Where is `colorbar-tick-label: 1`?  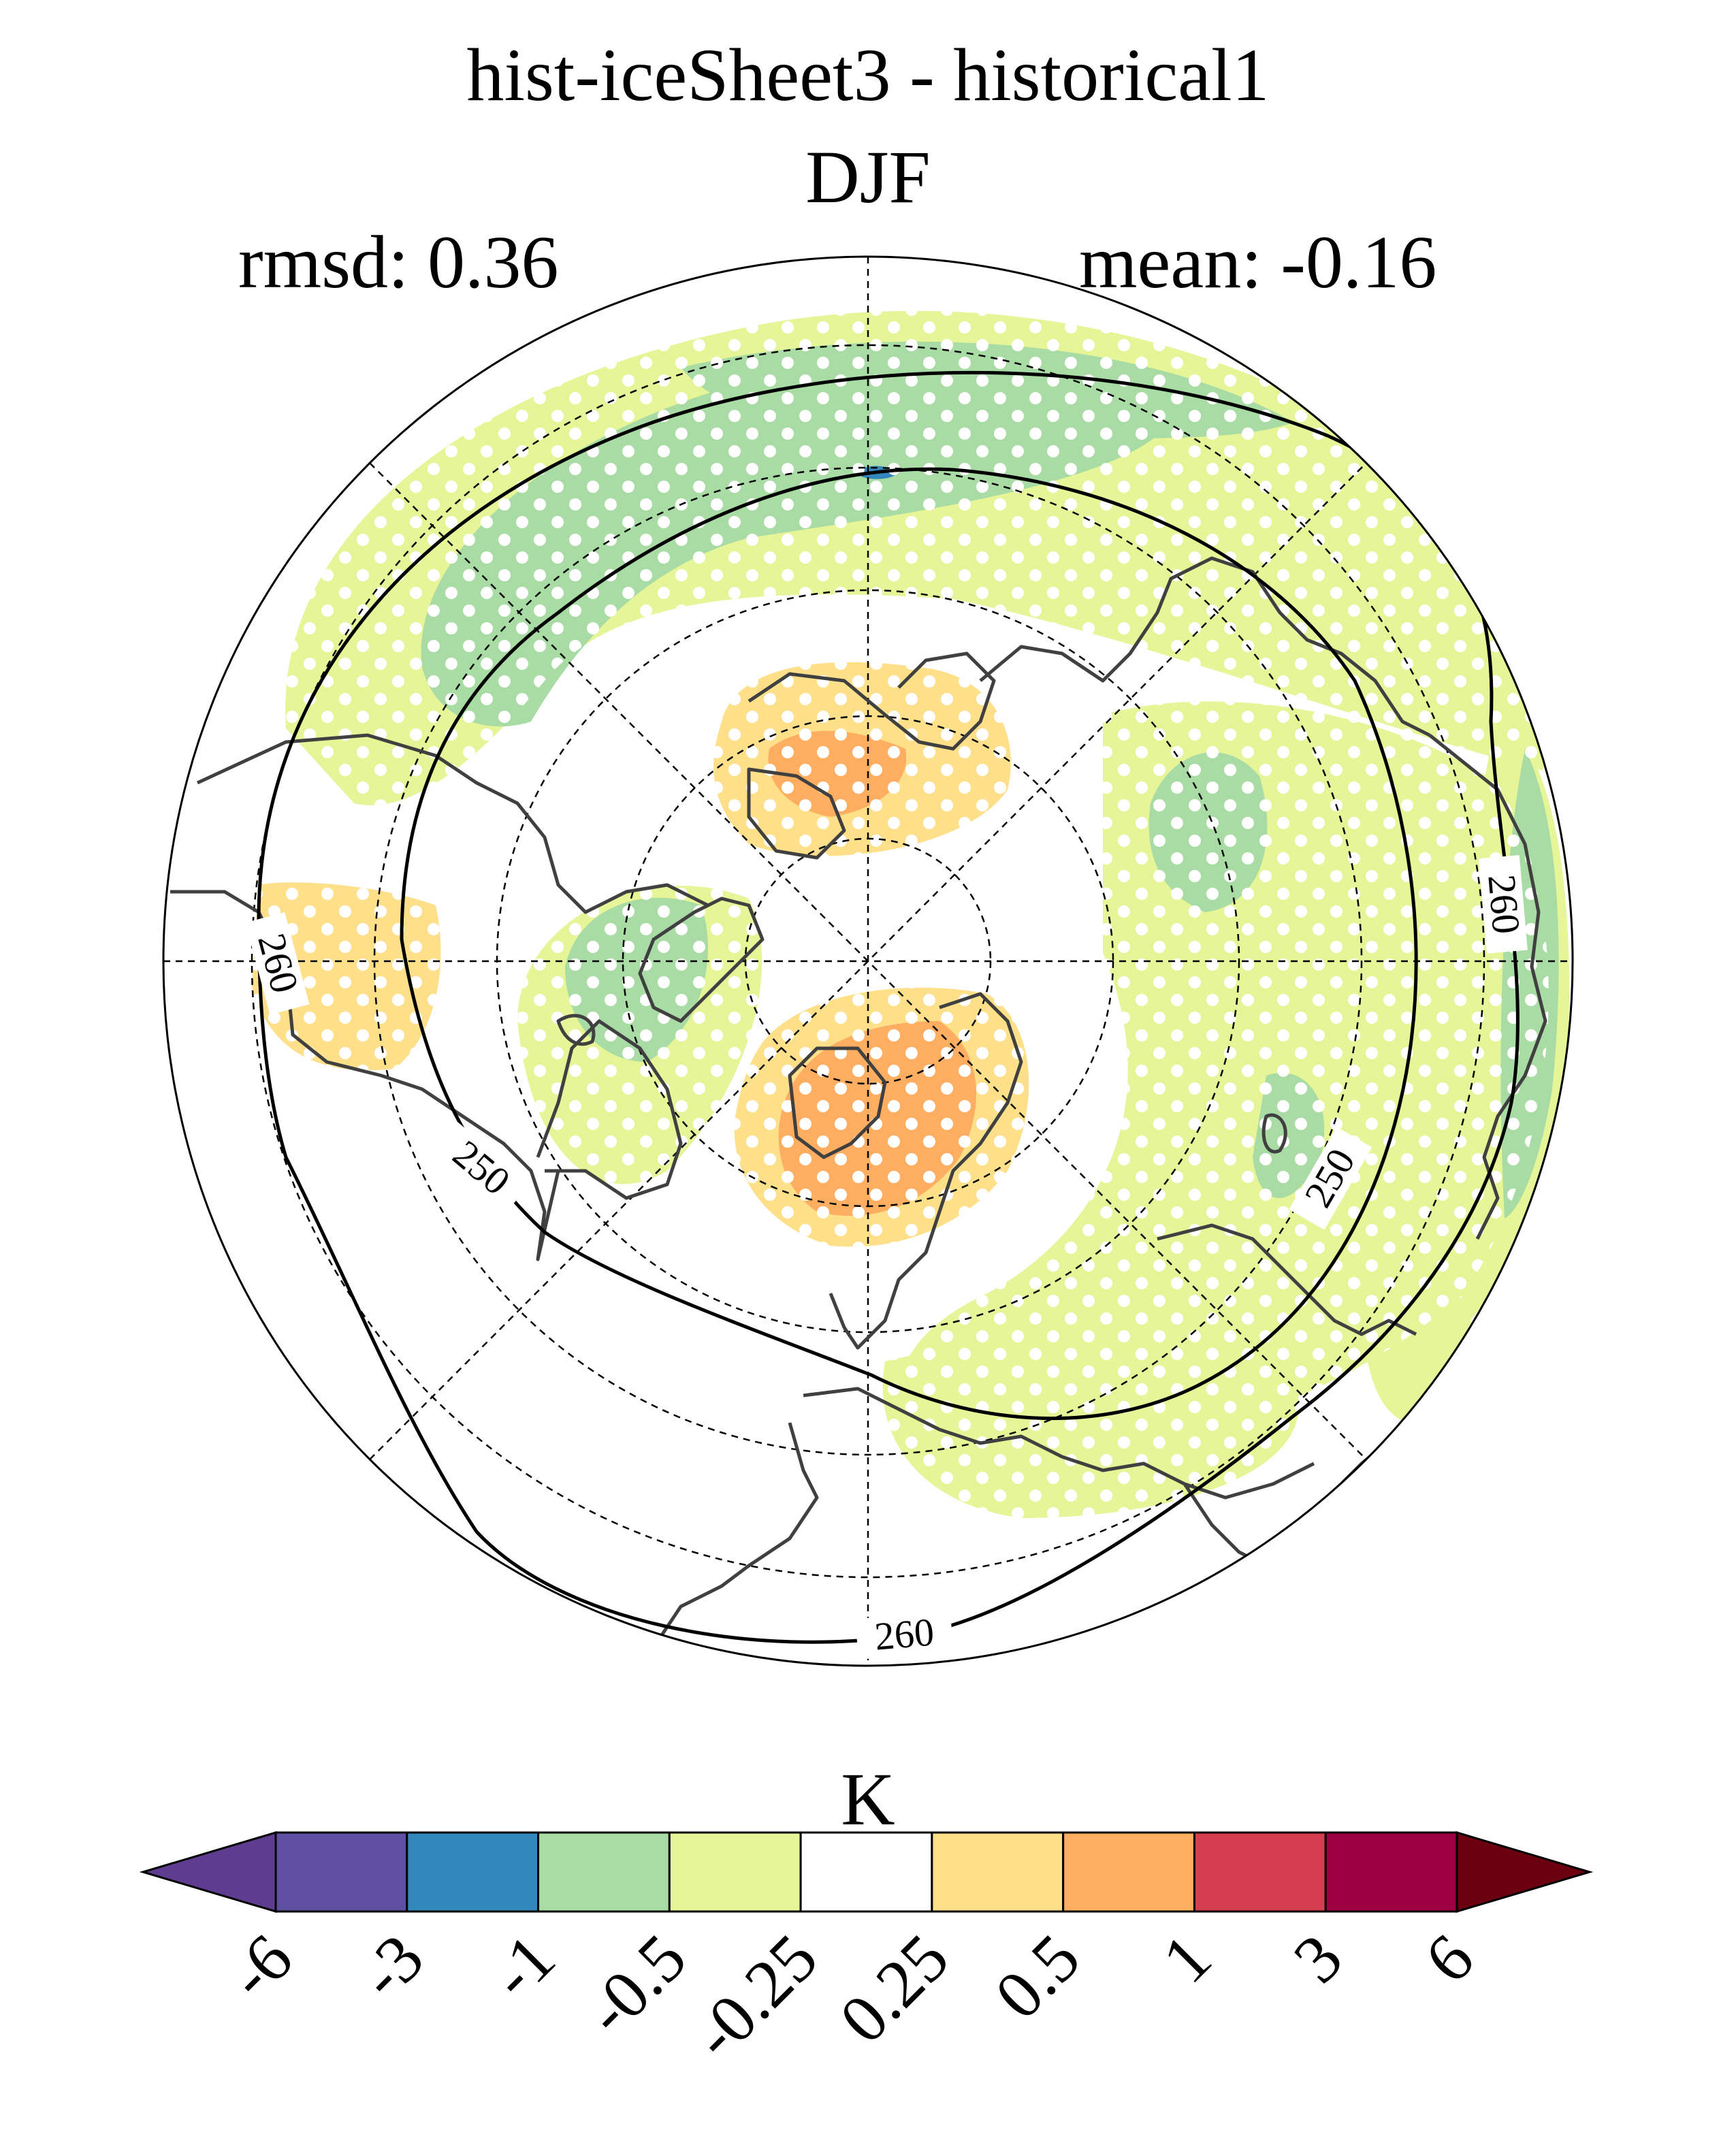
colorbar-tick-label: 1 is located at coordinates (1186, 1958).